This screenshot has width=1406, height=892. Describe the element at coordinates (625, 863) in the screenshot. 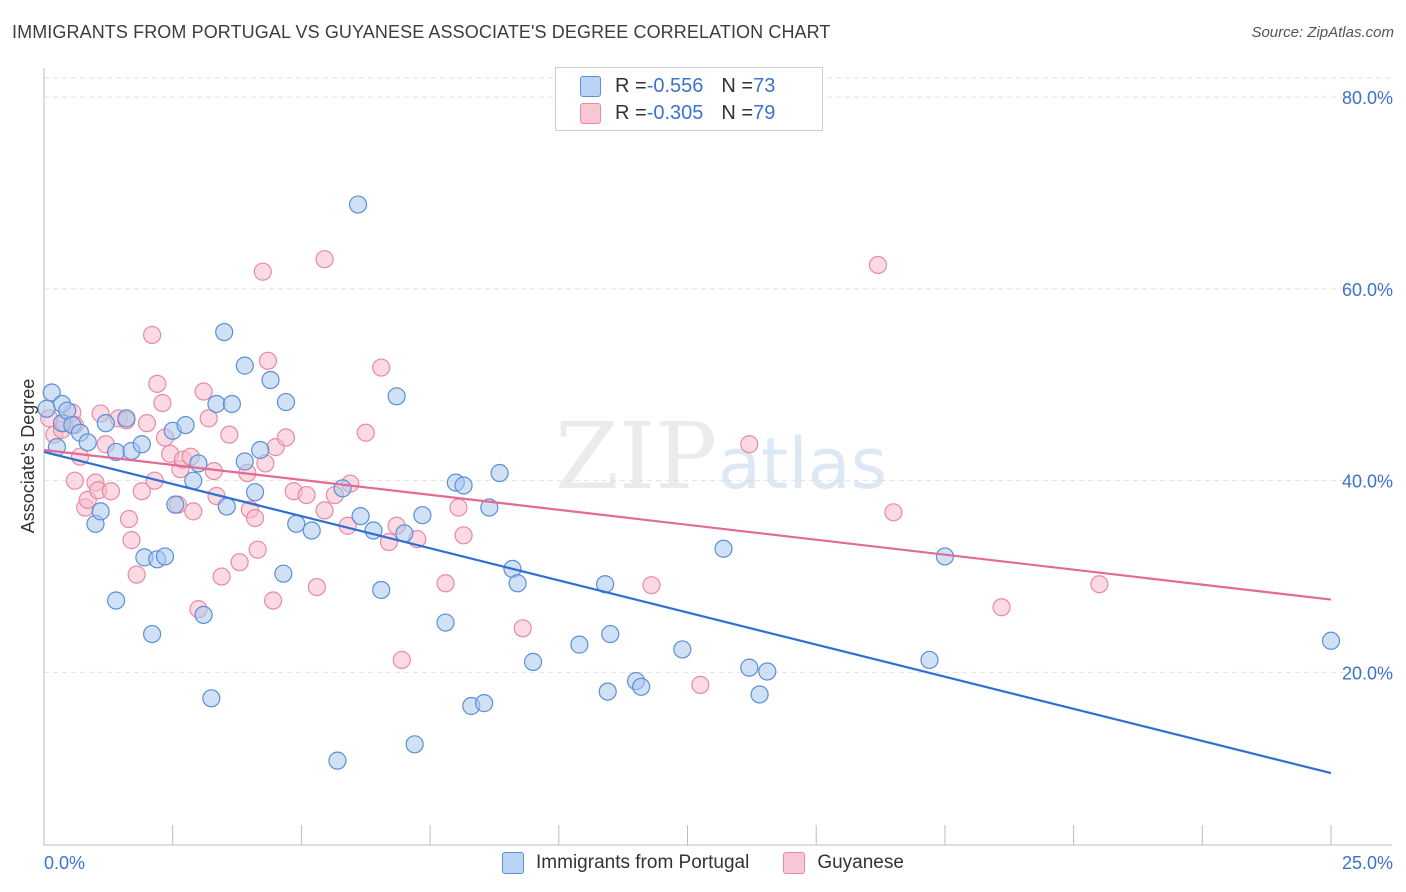

I see `legend-item-portugal: Immigrants from Portugal` at that location.